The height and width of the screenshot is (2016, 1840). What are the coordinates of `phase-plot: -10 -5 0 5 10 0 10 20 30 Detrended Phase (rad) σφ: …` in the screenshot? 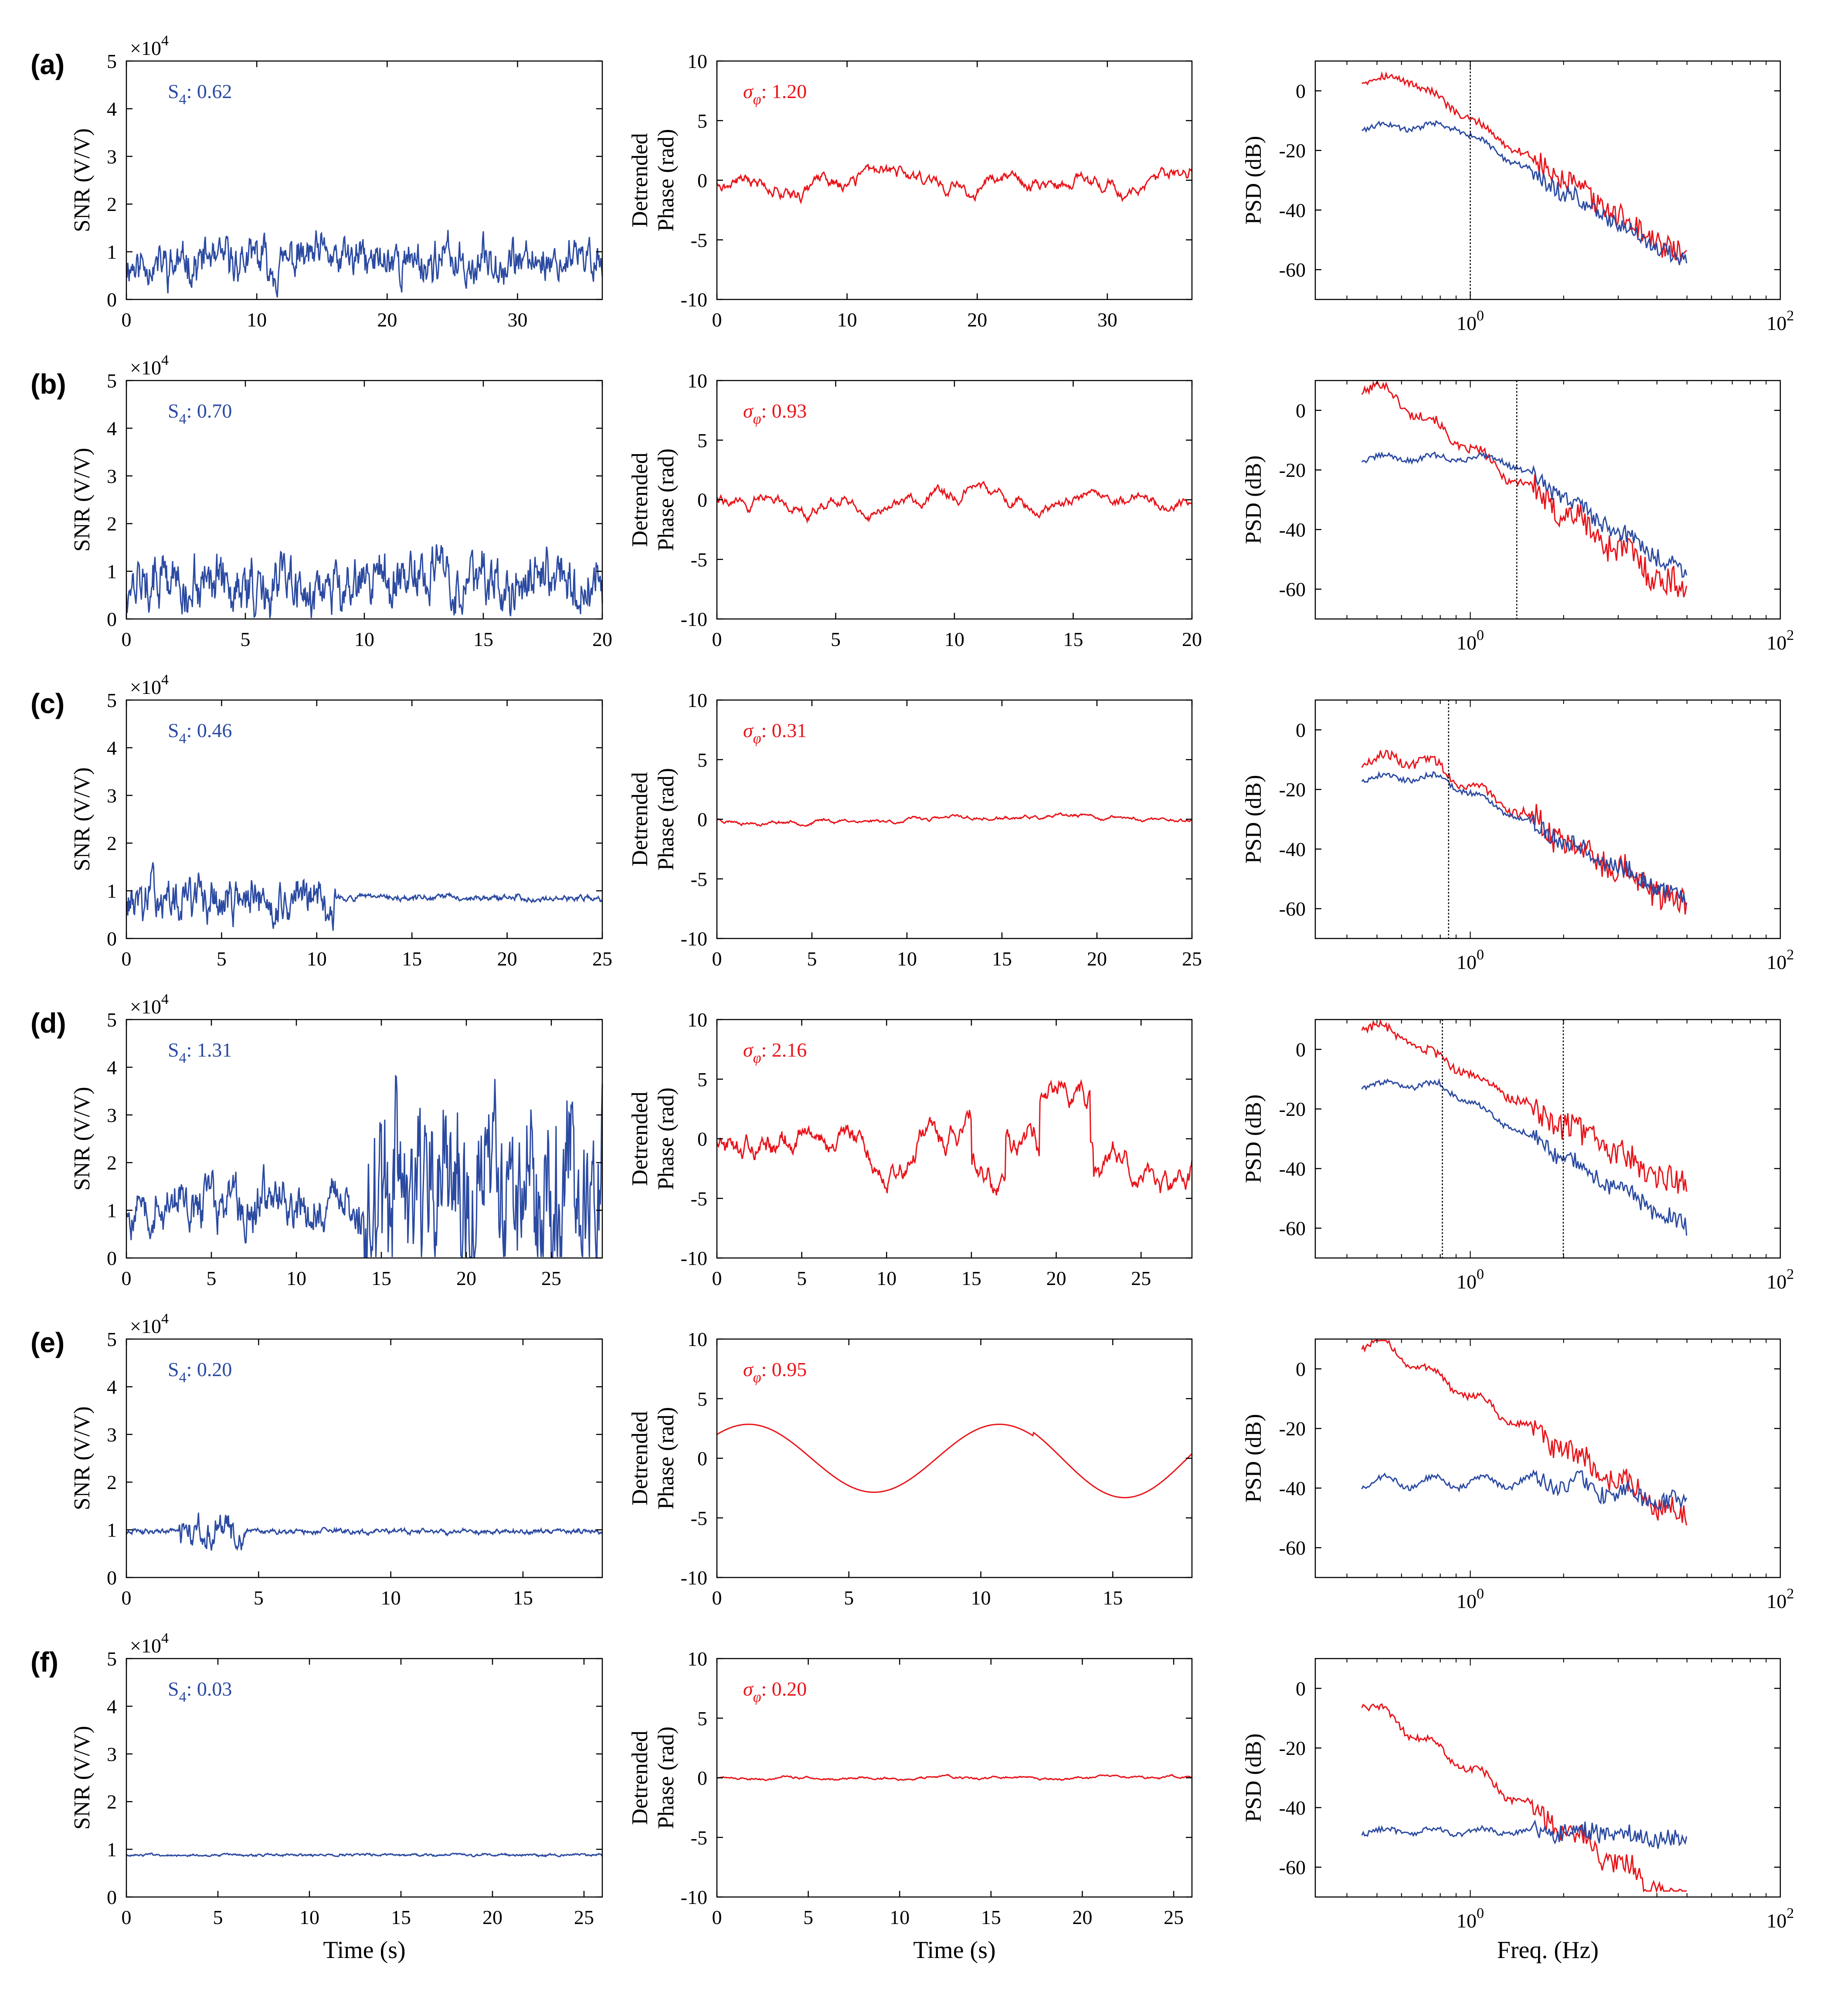 It's located at (910, 191).